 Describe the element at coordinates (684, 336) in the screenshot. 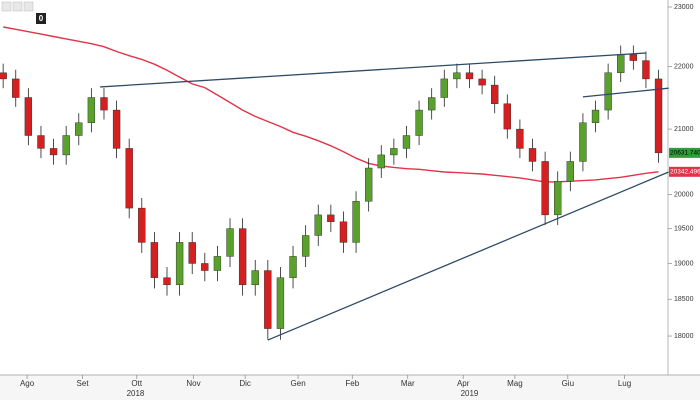

I see `y-tick-label: 18000` at that location.